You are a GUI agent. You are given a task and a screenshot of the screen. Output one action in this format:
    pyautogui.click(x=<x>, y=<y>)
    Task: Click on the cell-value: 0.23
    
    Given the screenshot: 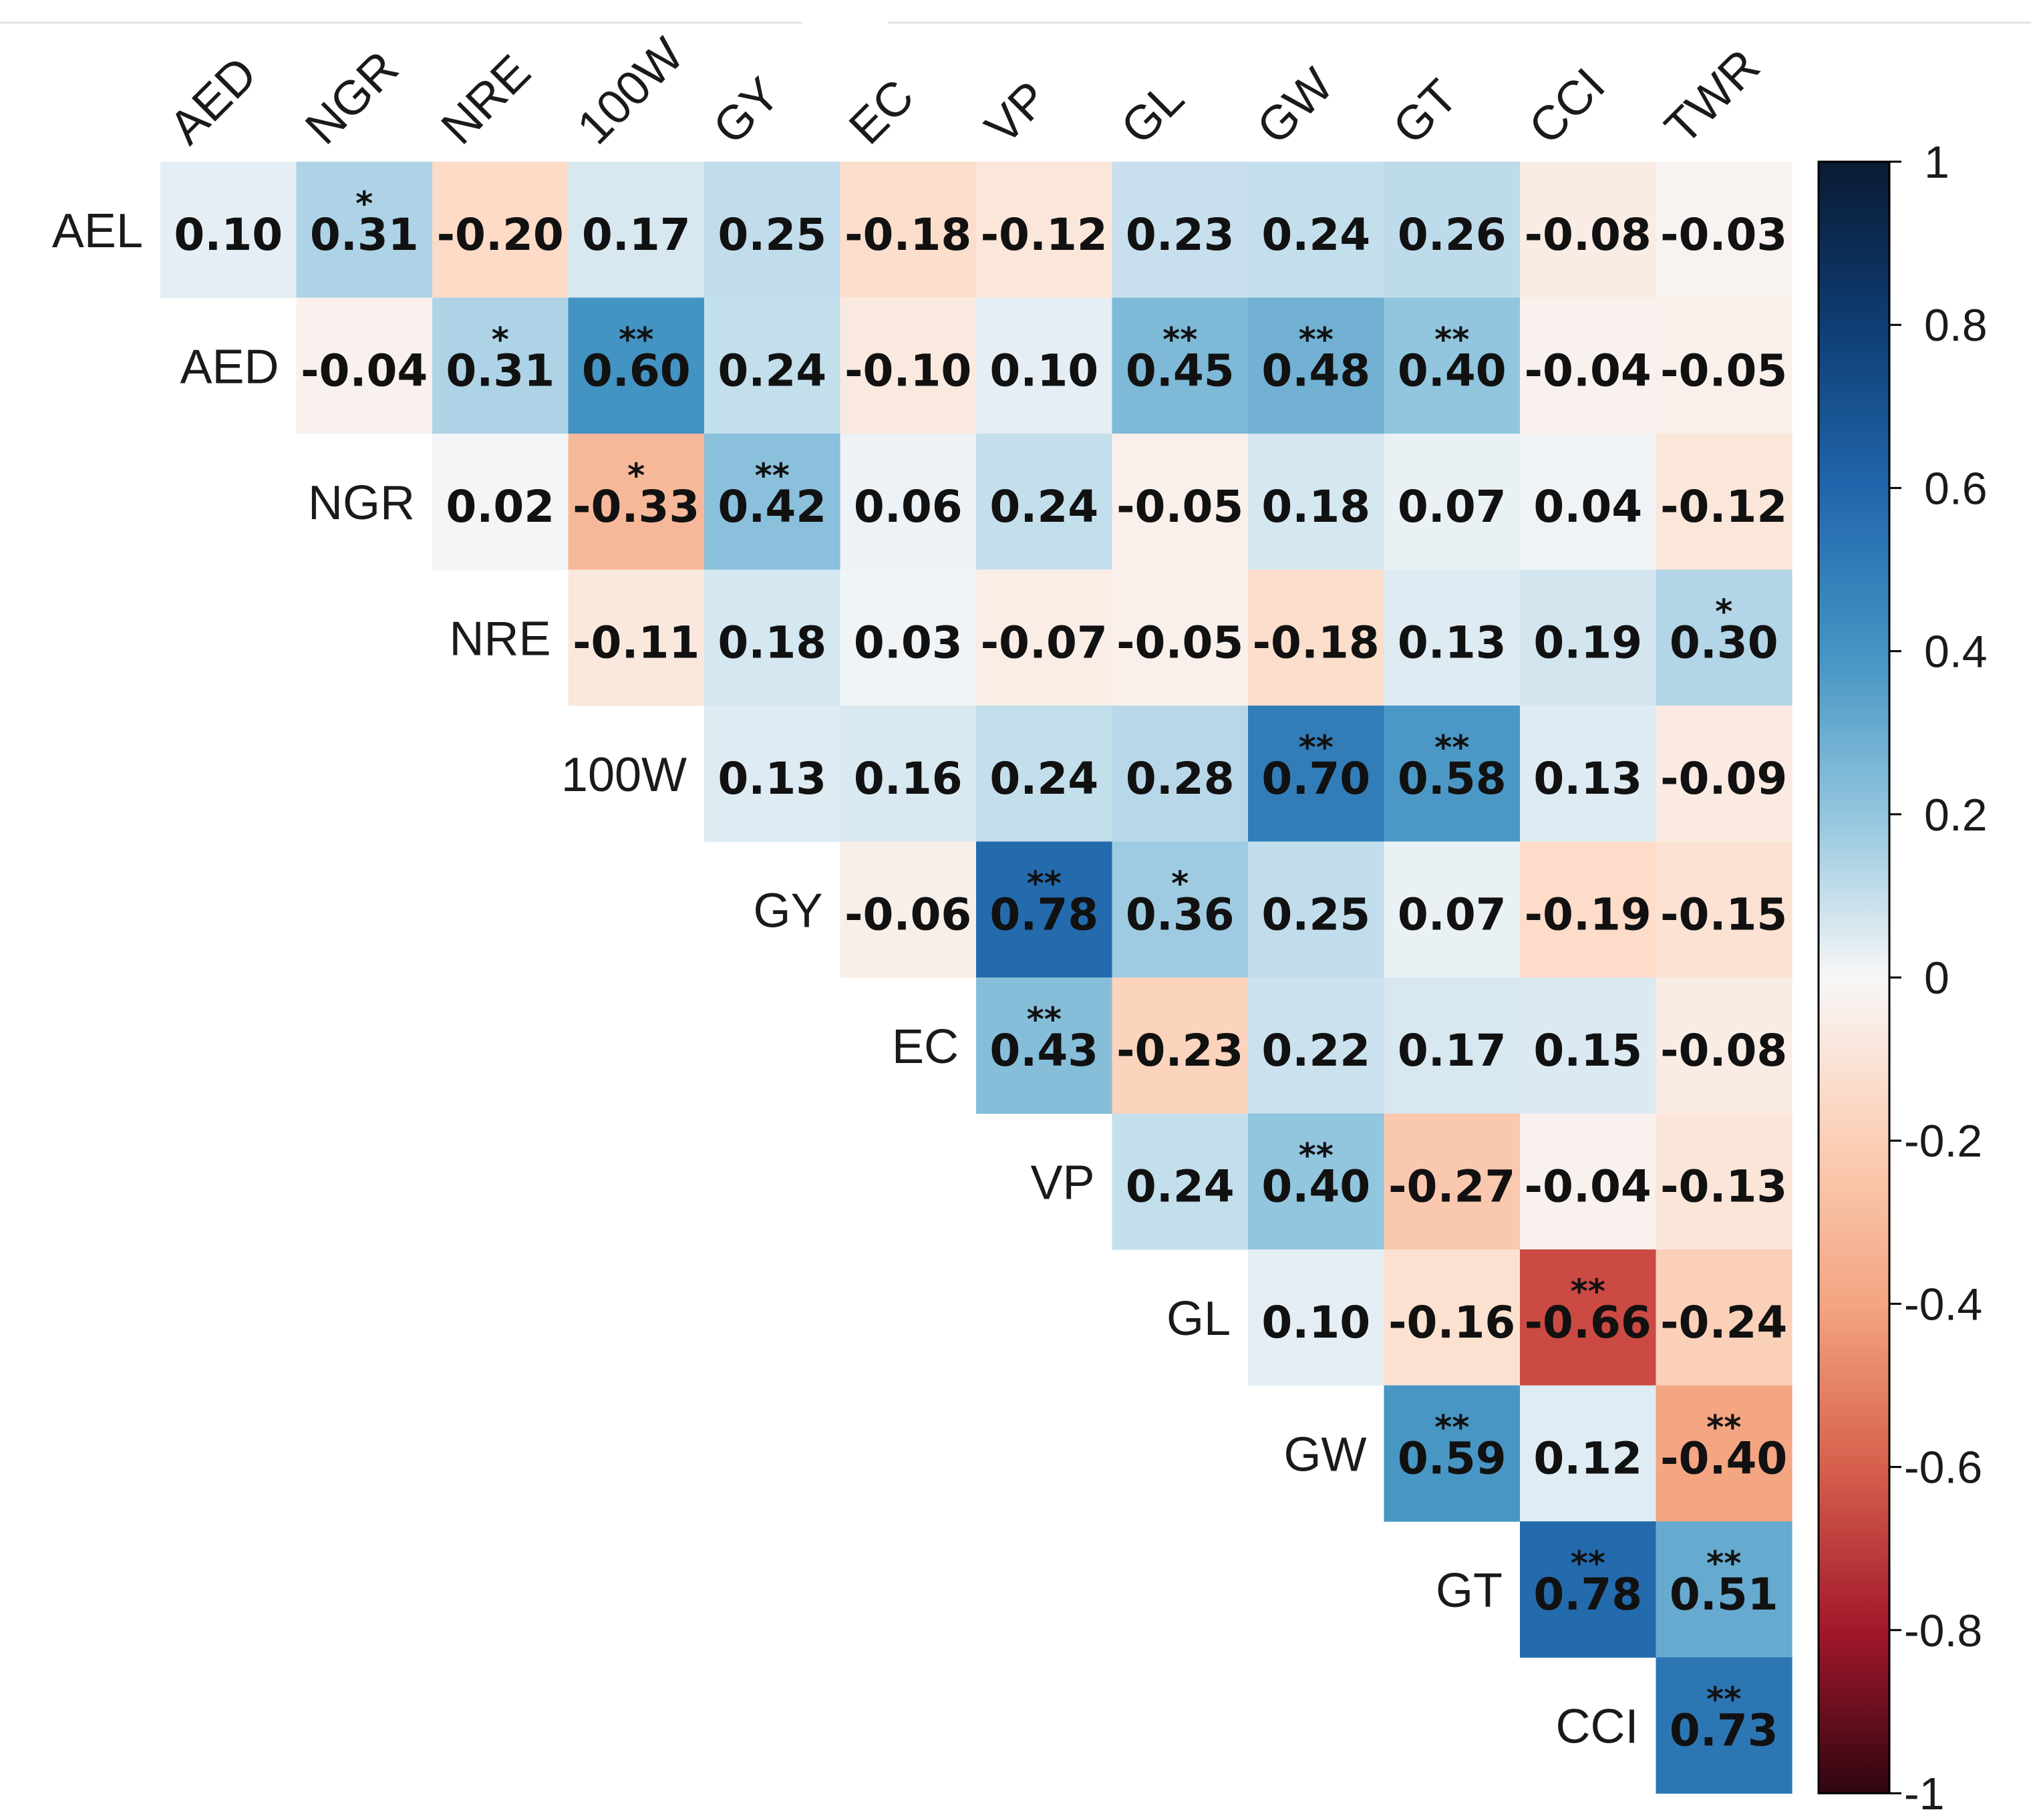 What is the action you would take?
    pyautogui.click(x=1180, y=235)
    